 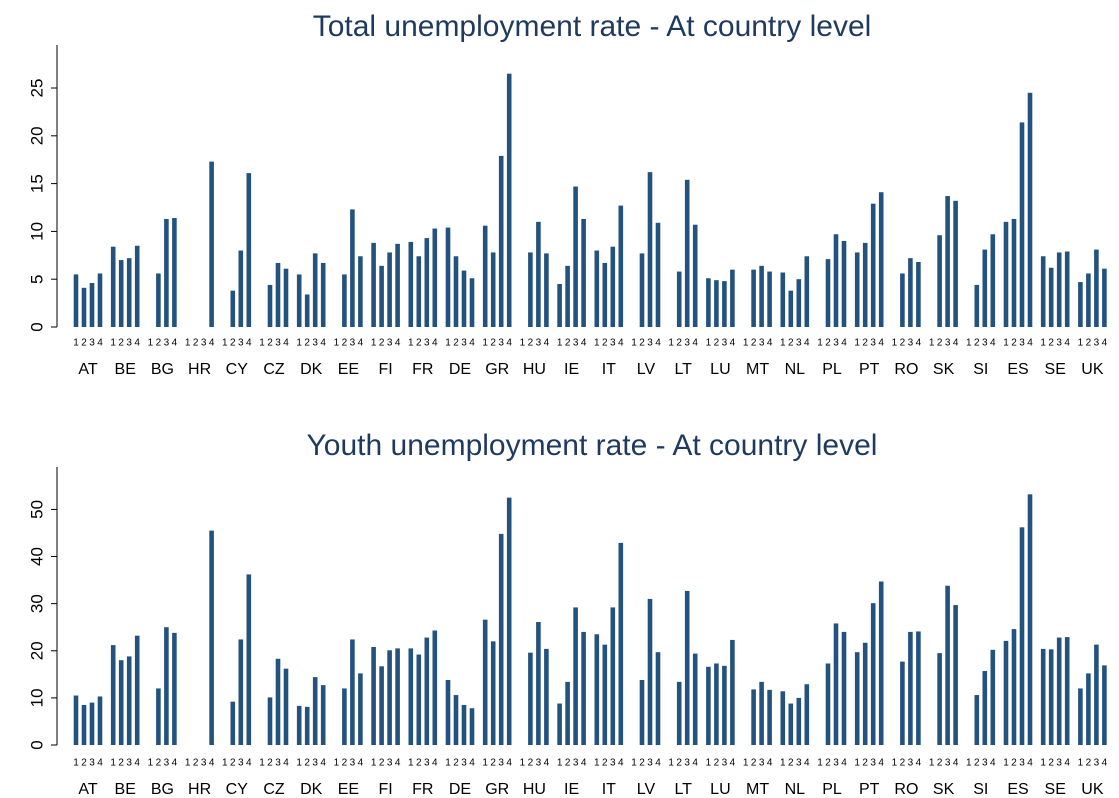 What do you see at coordinates (683, 789) in the screenshot?
I see `x-tick-label: LT` at bounding box center [683, 789].